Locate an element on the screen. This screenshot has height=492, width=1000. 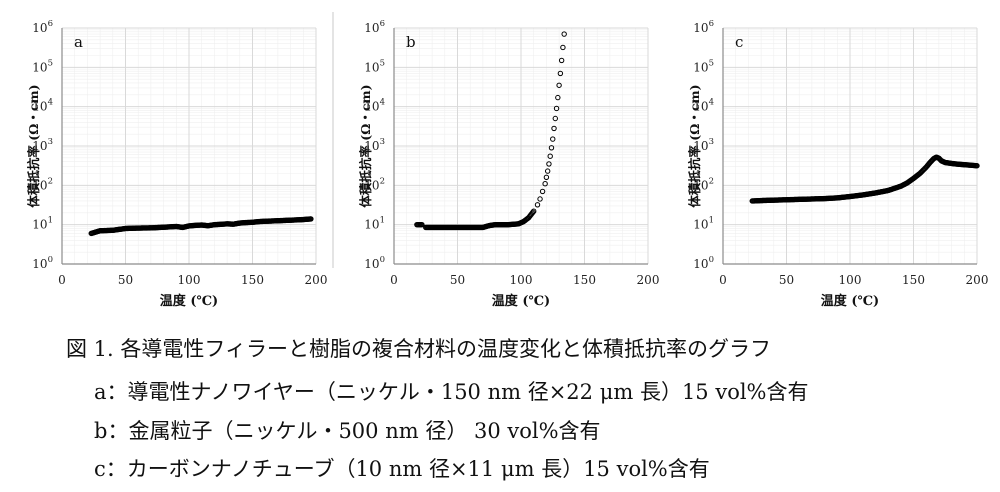
figure-caption-line-c: c：カーボンナノチューブ（10 nm 径×11 μm 長）15 vol%含有 is located at coordinates (402, 469).